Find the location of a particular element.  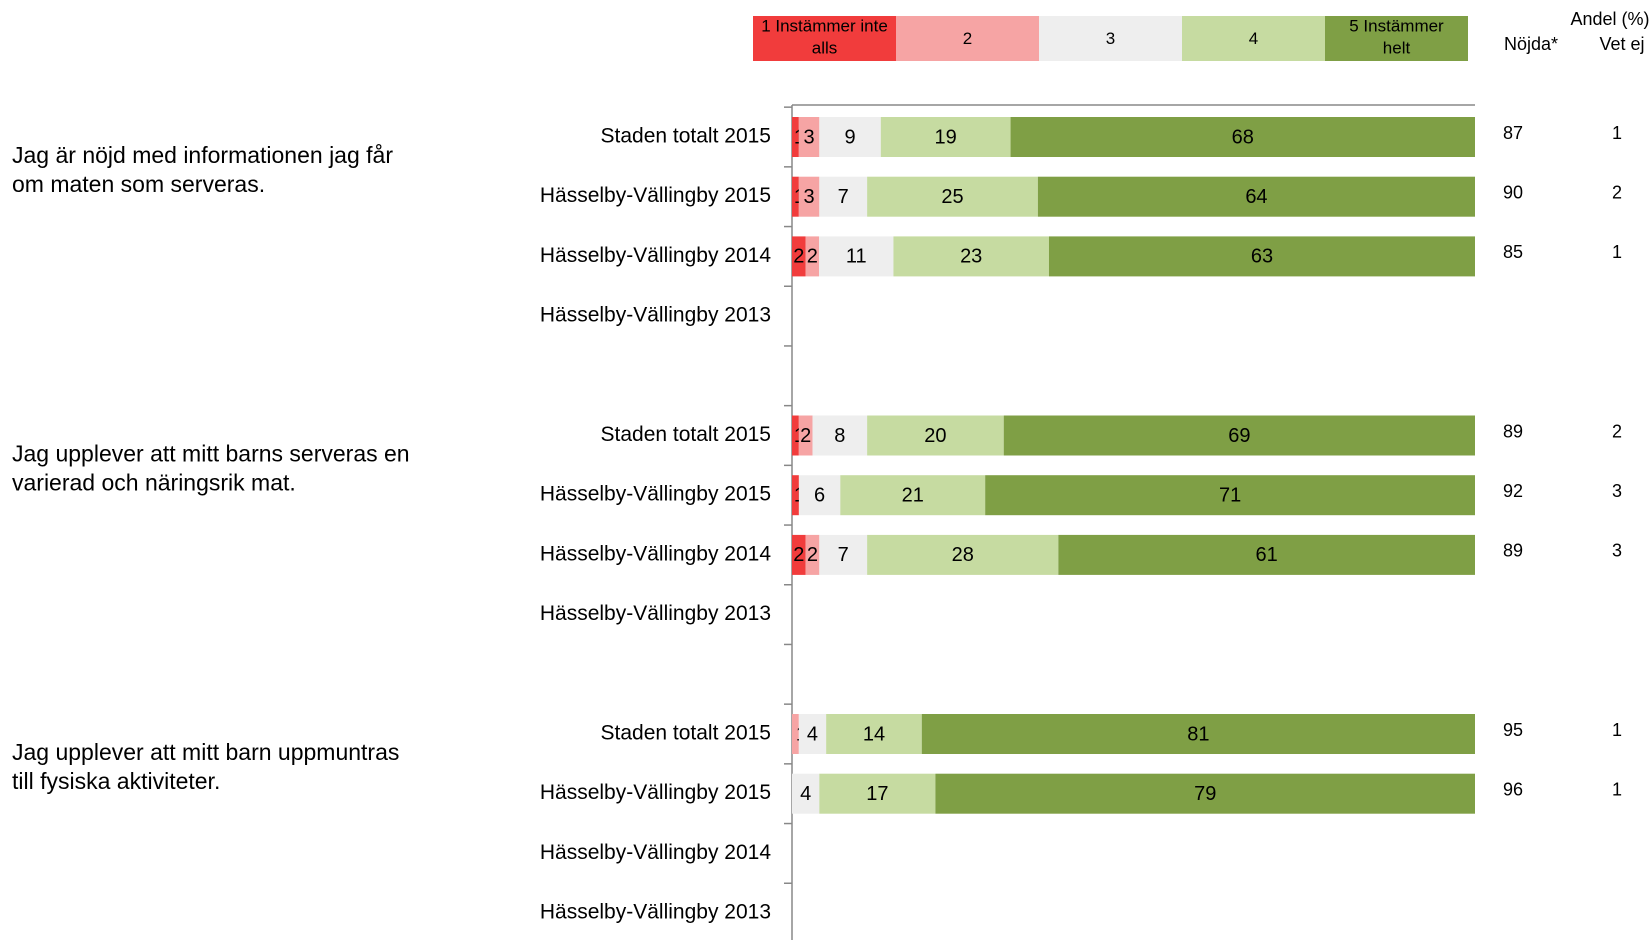

legend-label-4: 4 is located at coordinates (1253, 38).